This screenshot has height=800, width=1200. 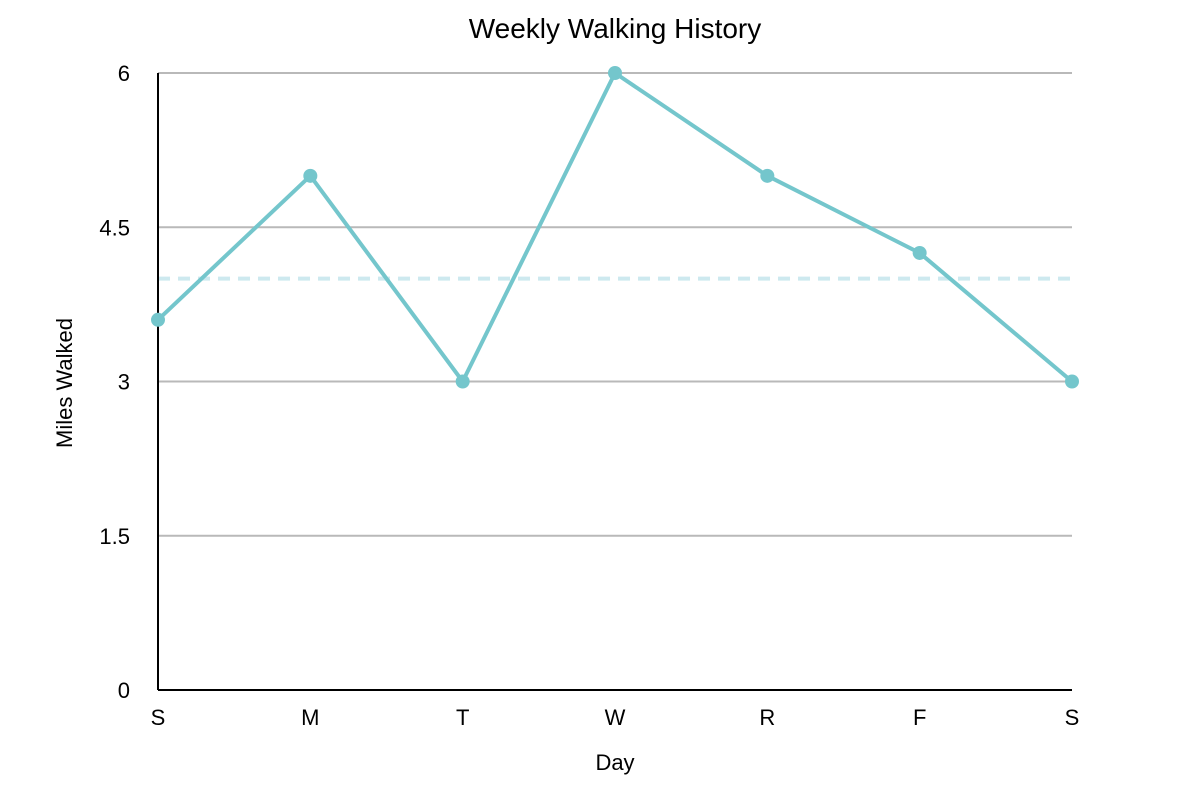 I want to click on x-tick-label: T, so click(x=462, y=717).